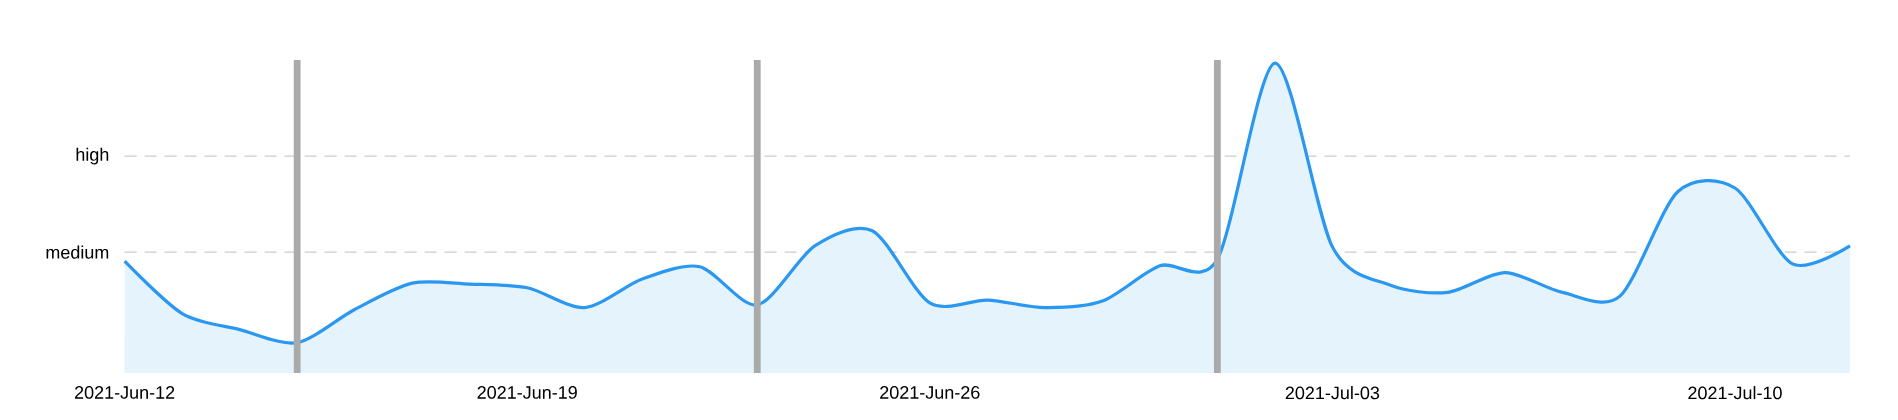 The image size is (1898, 420). Describe the element at coordinates (1332, 393) in the screenshot. I see `x-tick-label: 2021-Jul-03` at that location.